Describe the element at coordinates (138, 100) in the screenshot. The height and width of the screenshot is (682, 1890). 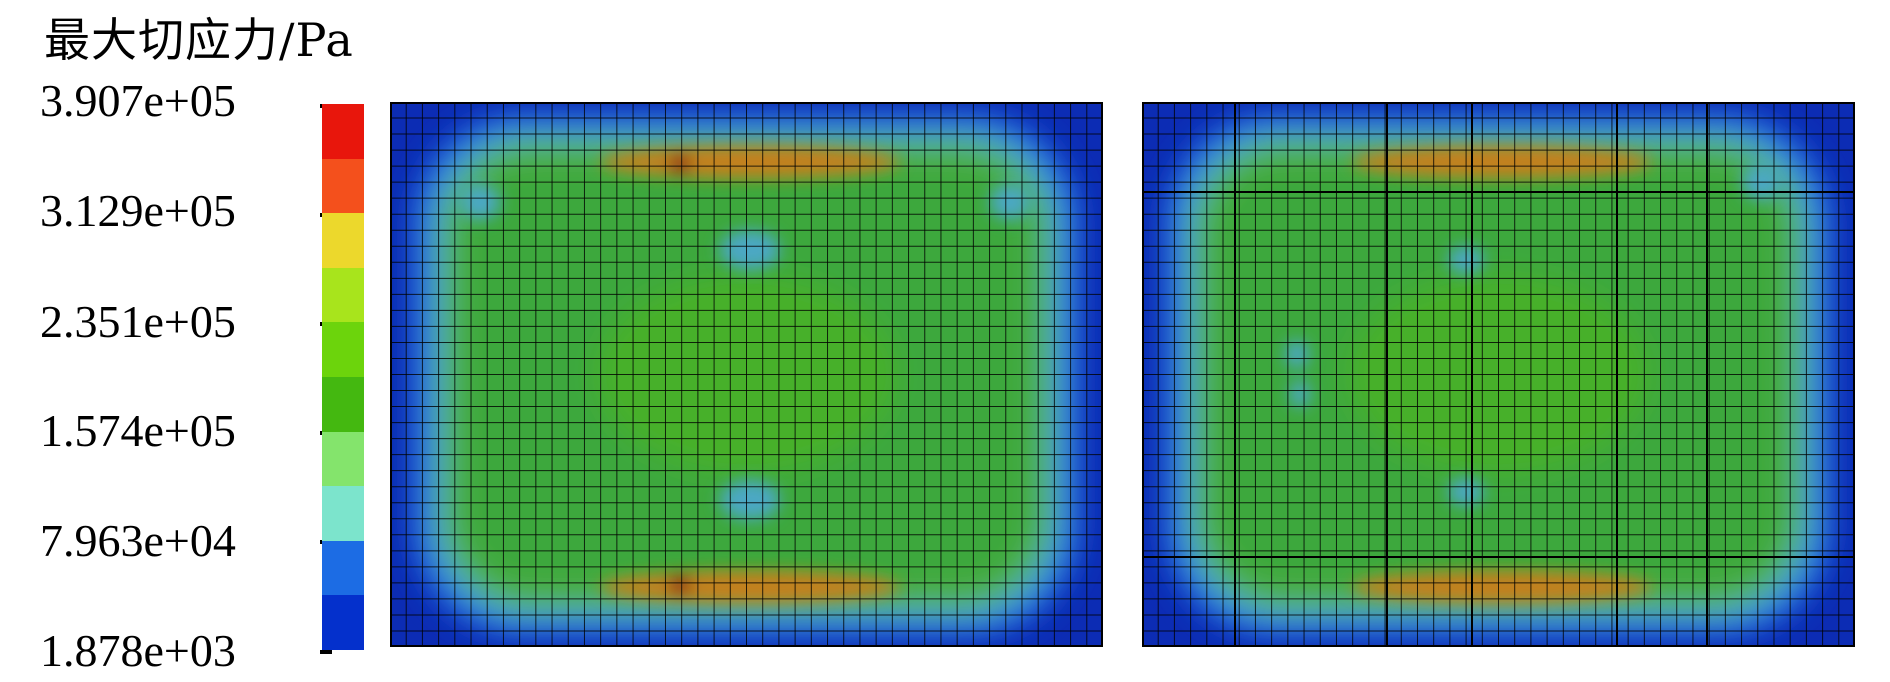
I see `tick-label-1: 3.907e+05` at that location.